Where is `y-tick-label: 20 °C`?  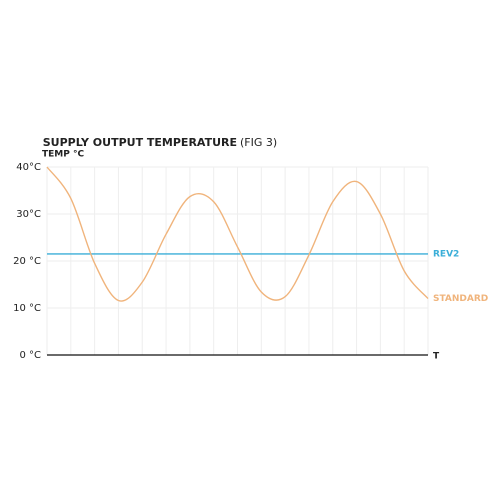 y-tick-label: 20 °C is located at coordinates (27, 261).